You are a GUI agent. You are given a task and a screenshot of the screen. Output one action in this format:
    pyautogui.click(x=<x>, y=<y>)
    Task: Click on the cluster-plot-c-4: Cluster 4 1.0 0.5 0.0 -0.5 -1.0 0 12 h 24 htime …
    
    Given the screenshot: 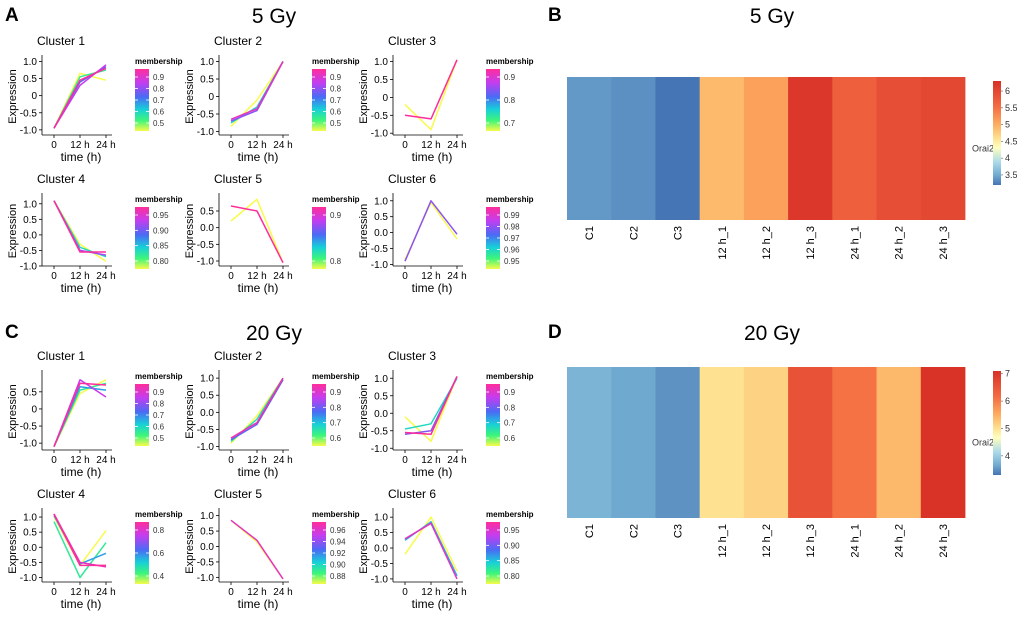 What is the action you would take?
    pyautogui.click(x=95, y=549)
    